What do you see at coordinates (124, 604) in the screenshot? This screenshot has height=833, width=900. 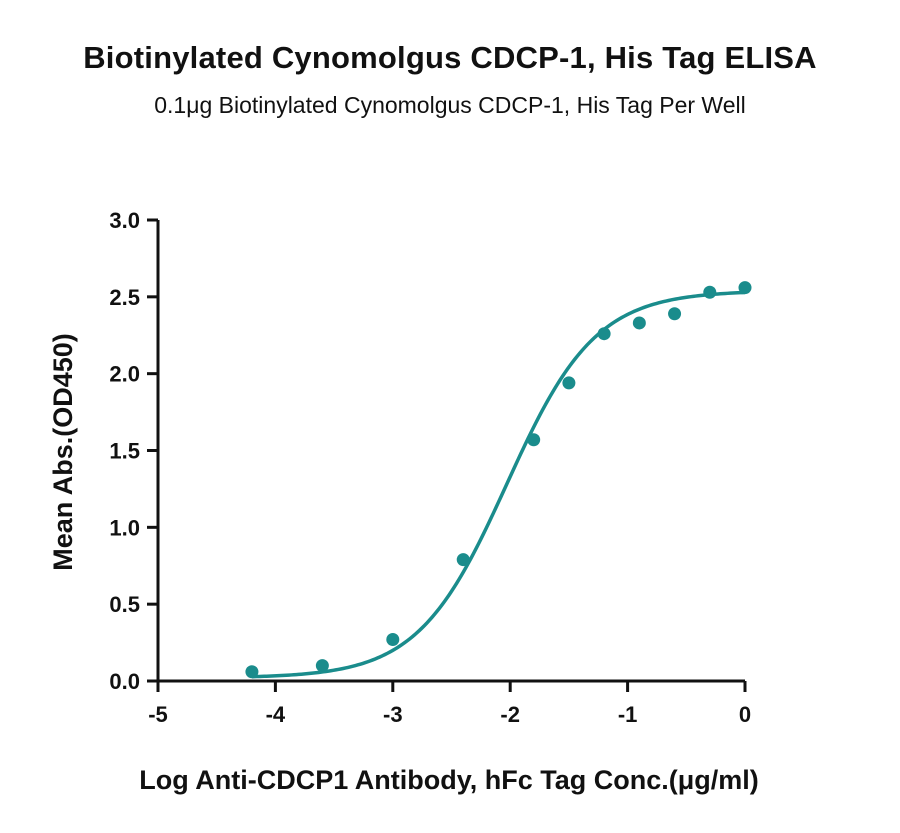 I see `y-tick-label: 0.5` at bounding box center [124, 604].